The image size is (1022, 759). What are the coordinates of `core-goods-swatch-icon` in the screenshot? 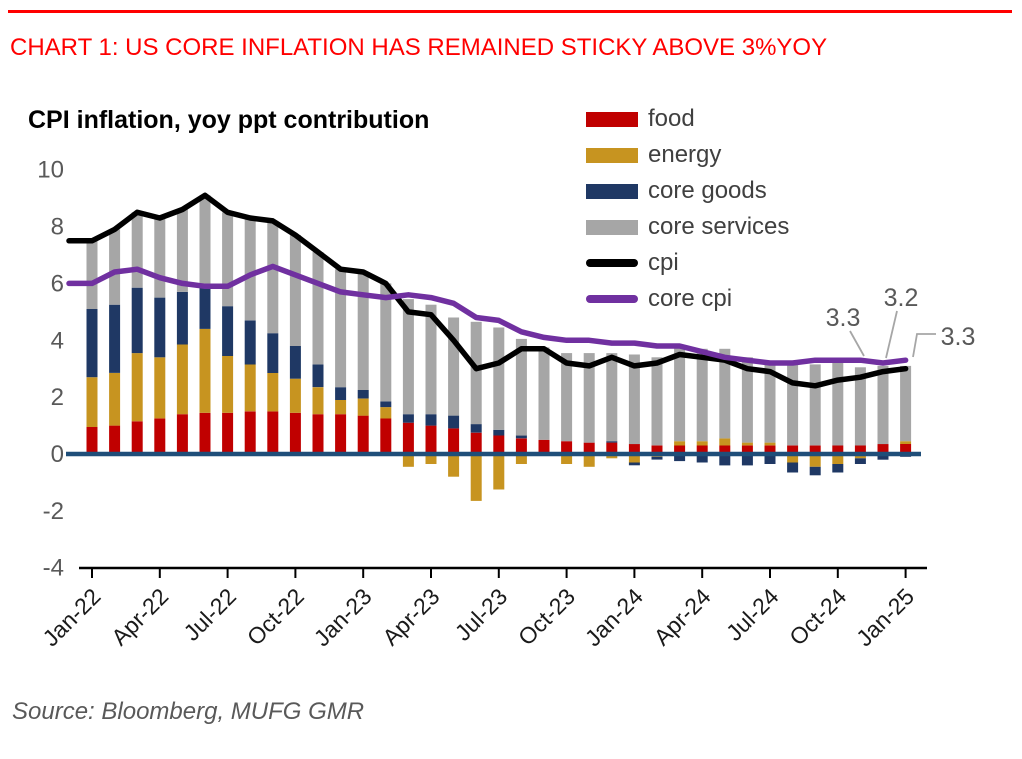 It's located at (612, 191).